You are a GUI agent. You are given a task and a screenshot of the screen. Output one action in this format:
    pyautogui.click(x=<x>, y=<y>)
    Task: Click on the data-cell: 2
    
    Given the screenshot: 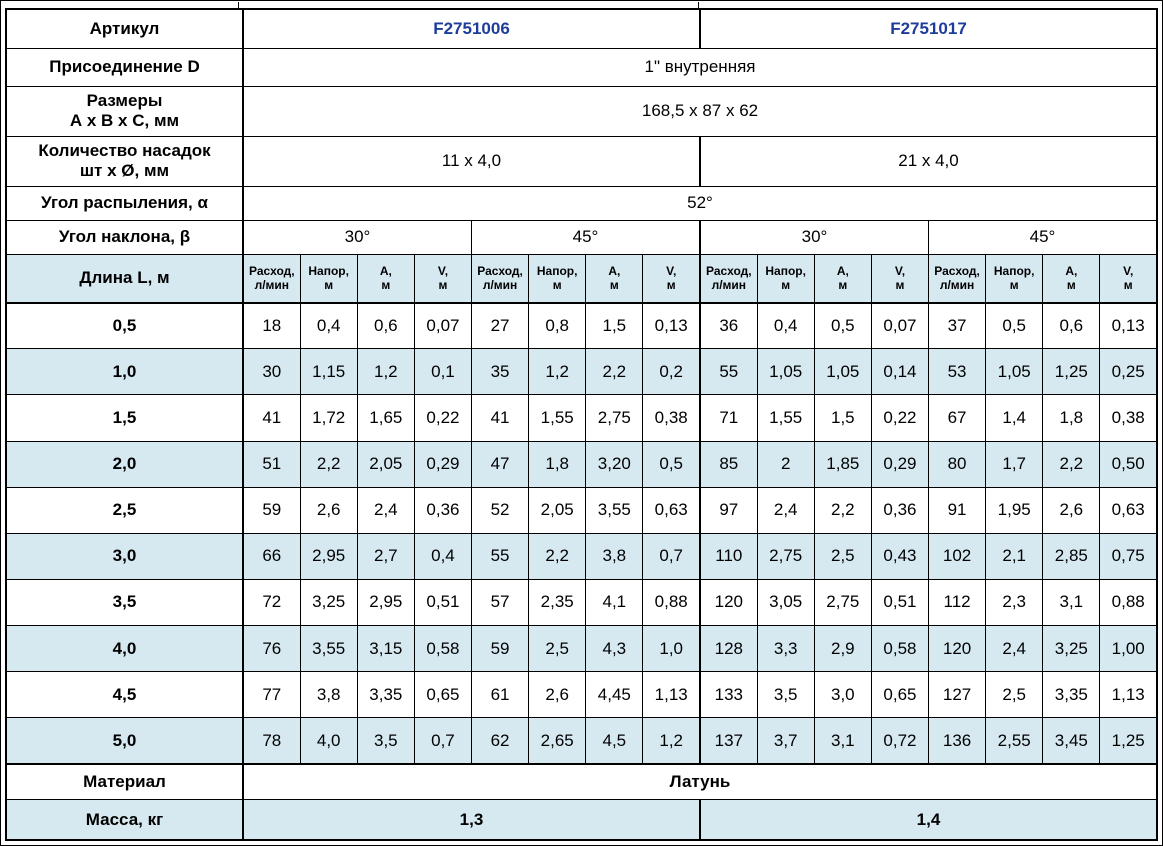 What is the action you would take?
    pyautogui.click(x=785, y=464)
    